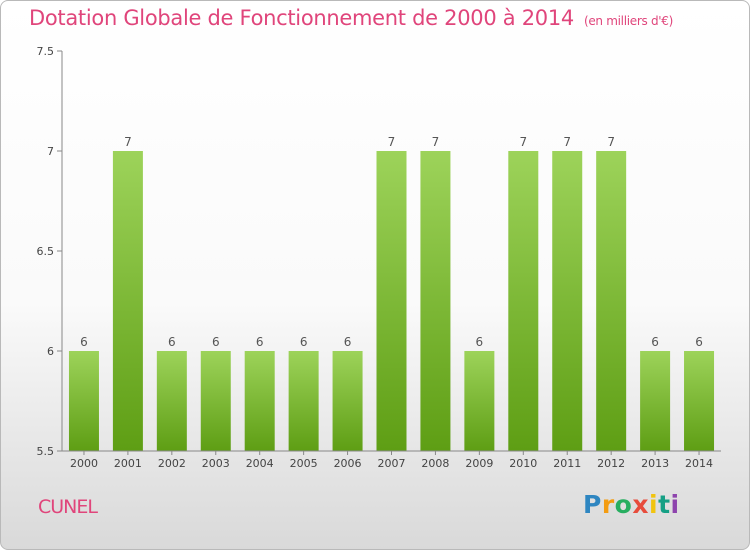 The width and height of the screenshot is (750, 550). What do you see at coordinates (523, 301) in the screenshot?
I see `bar-2010` at bounding box center [523, 301].